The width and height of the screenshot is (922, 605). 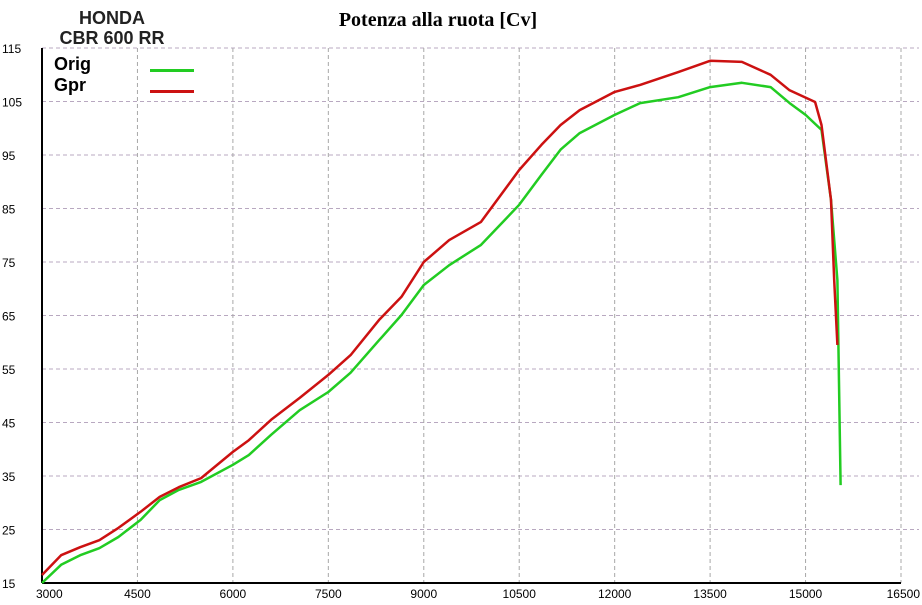 What do you see at coordinates (904, 594) in the screenshot?
I see `x-tick-label: 16500` at bounding box center [904, 594].